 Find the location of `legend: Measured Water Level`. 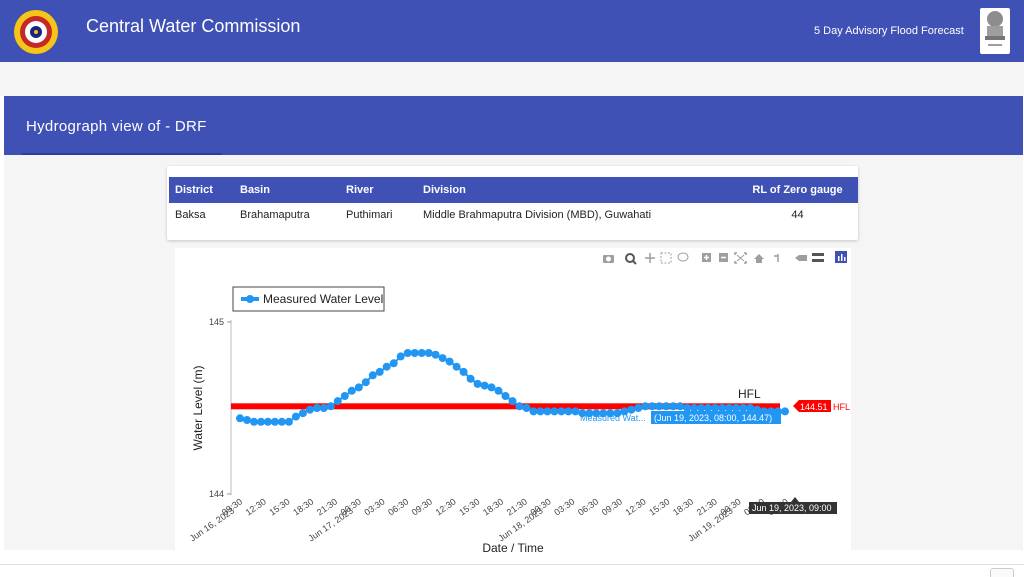

legend: Measured Water Level is located at coordinates (308, 299).